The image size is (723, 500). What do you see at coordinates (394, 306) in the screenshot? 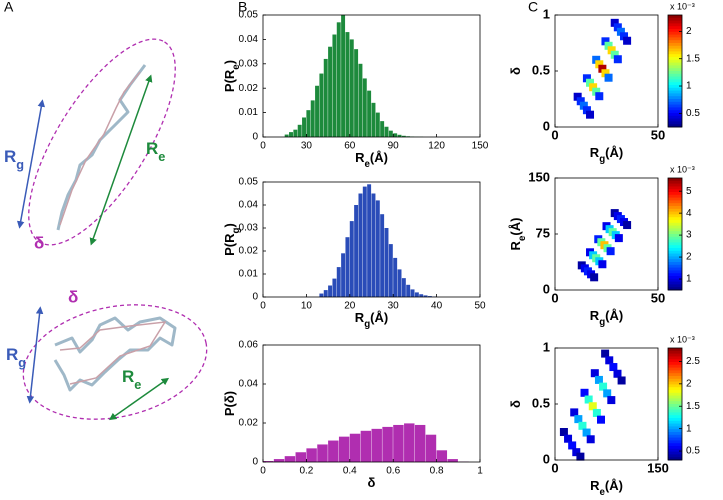
I see `x-tick-label: 30` at bounding box center [394, 306].